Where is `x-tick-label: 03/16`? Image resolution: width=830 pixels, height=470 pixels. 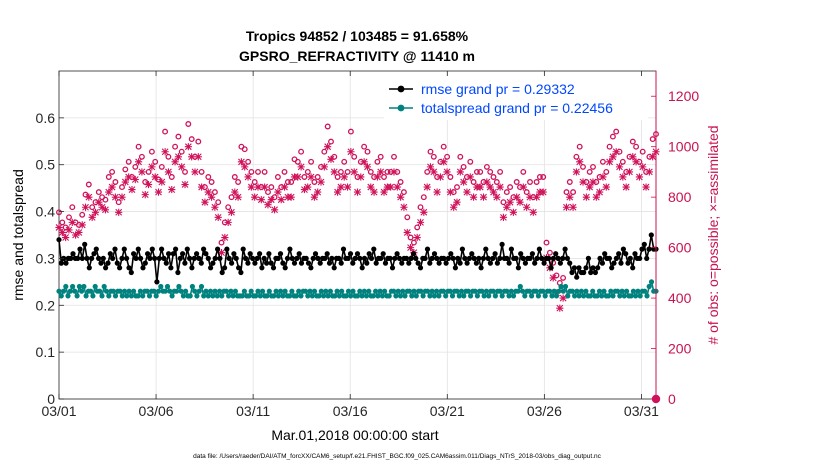 x-tick-label: 03/16 is located at coordinates (350, 411).